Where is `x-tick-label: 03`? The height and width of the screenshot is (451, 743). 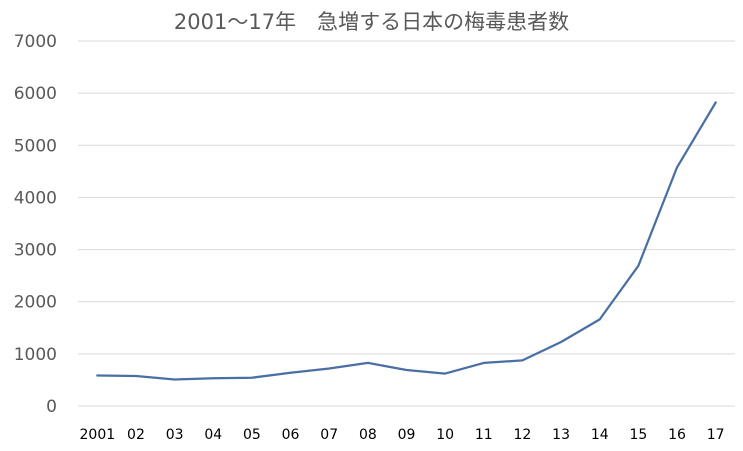 x-tick-label: 03 is located at coordinates (175, 435).